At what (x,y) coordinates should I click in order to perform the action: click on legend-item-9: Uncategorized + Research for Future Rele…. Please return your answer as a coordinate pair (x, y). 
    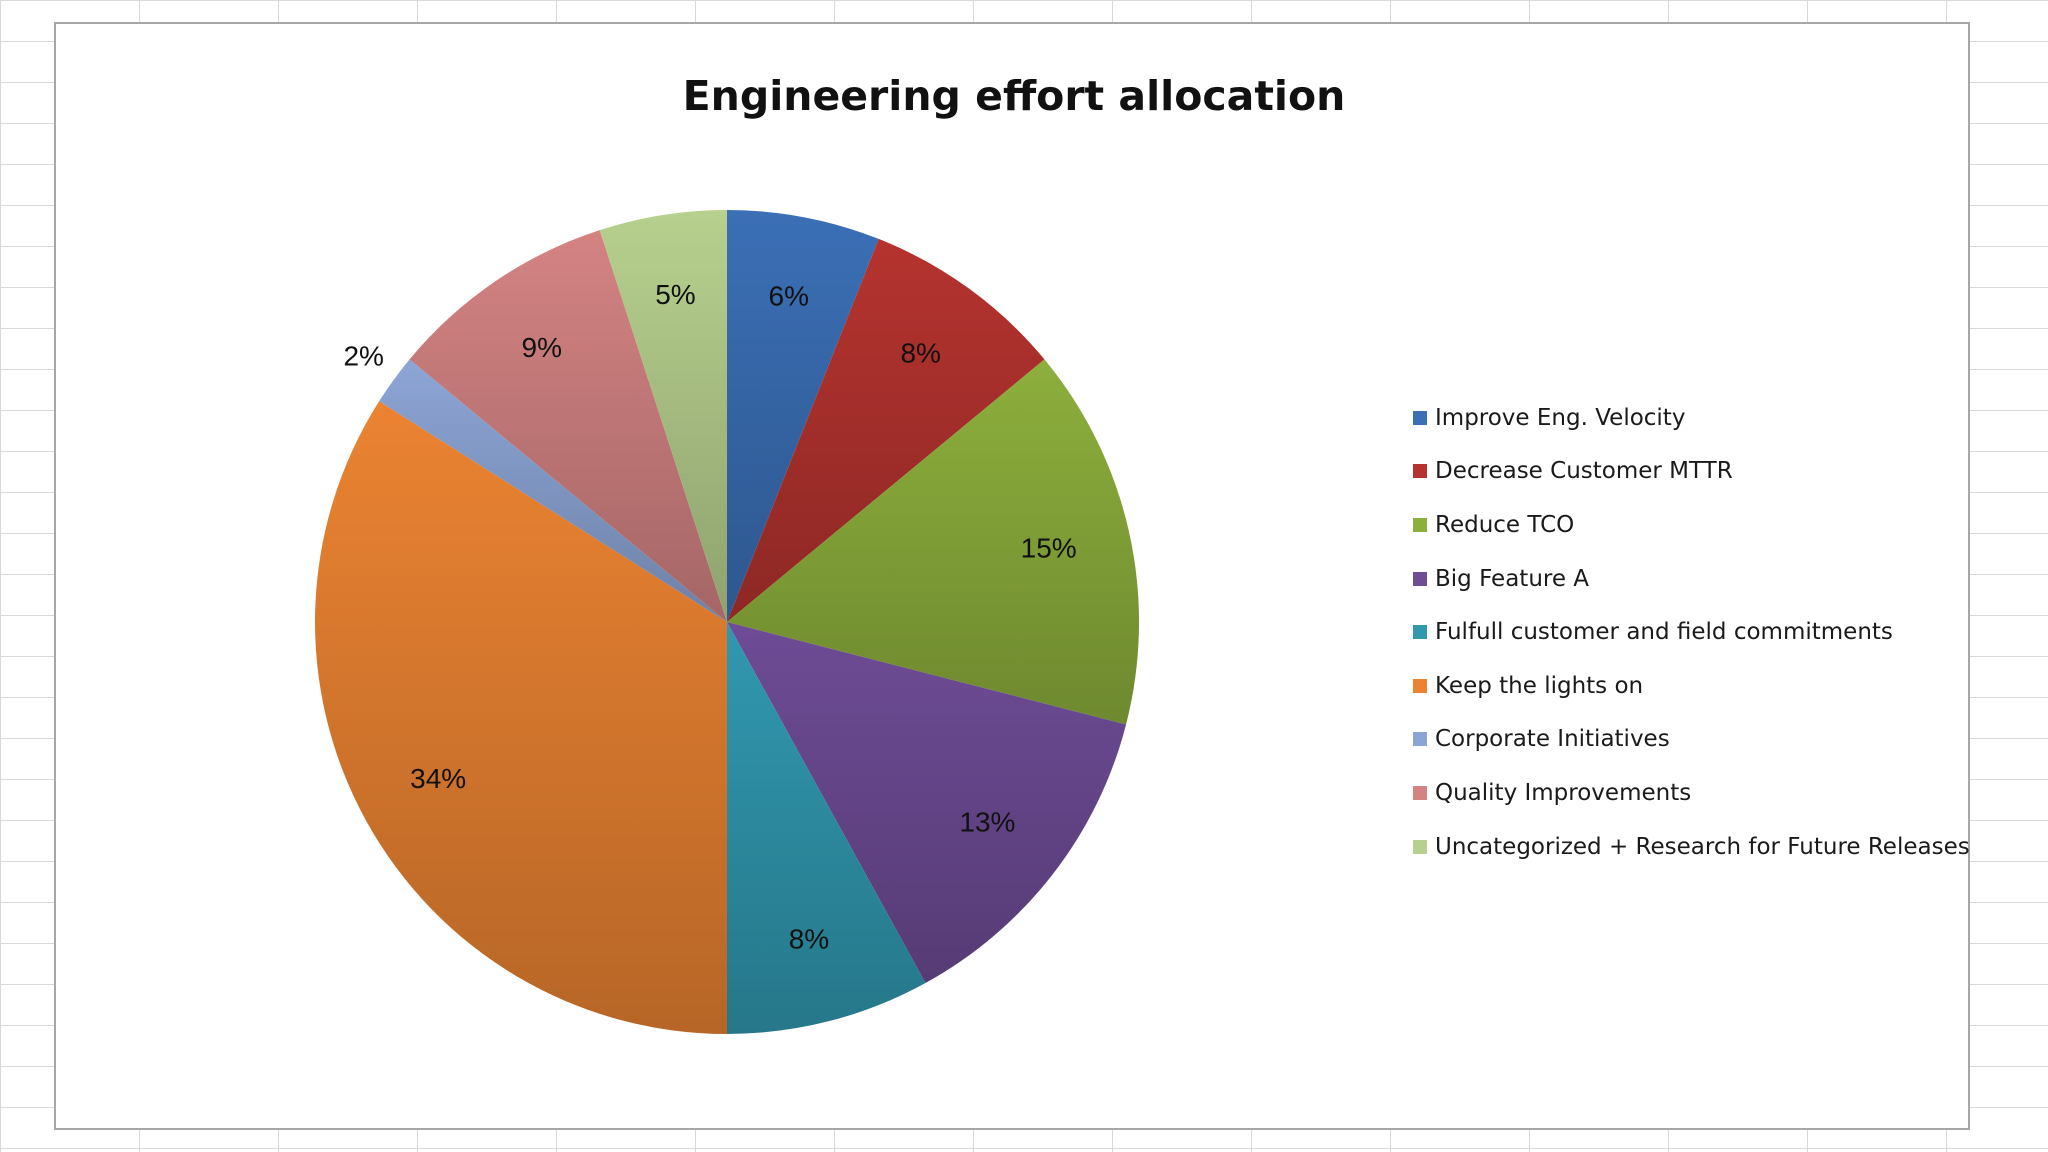
    Looking at the image, I should click on (1693, 847).